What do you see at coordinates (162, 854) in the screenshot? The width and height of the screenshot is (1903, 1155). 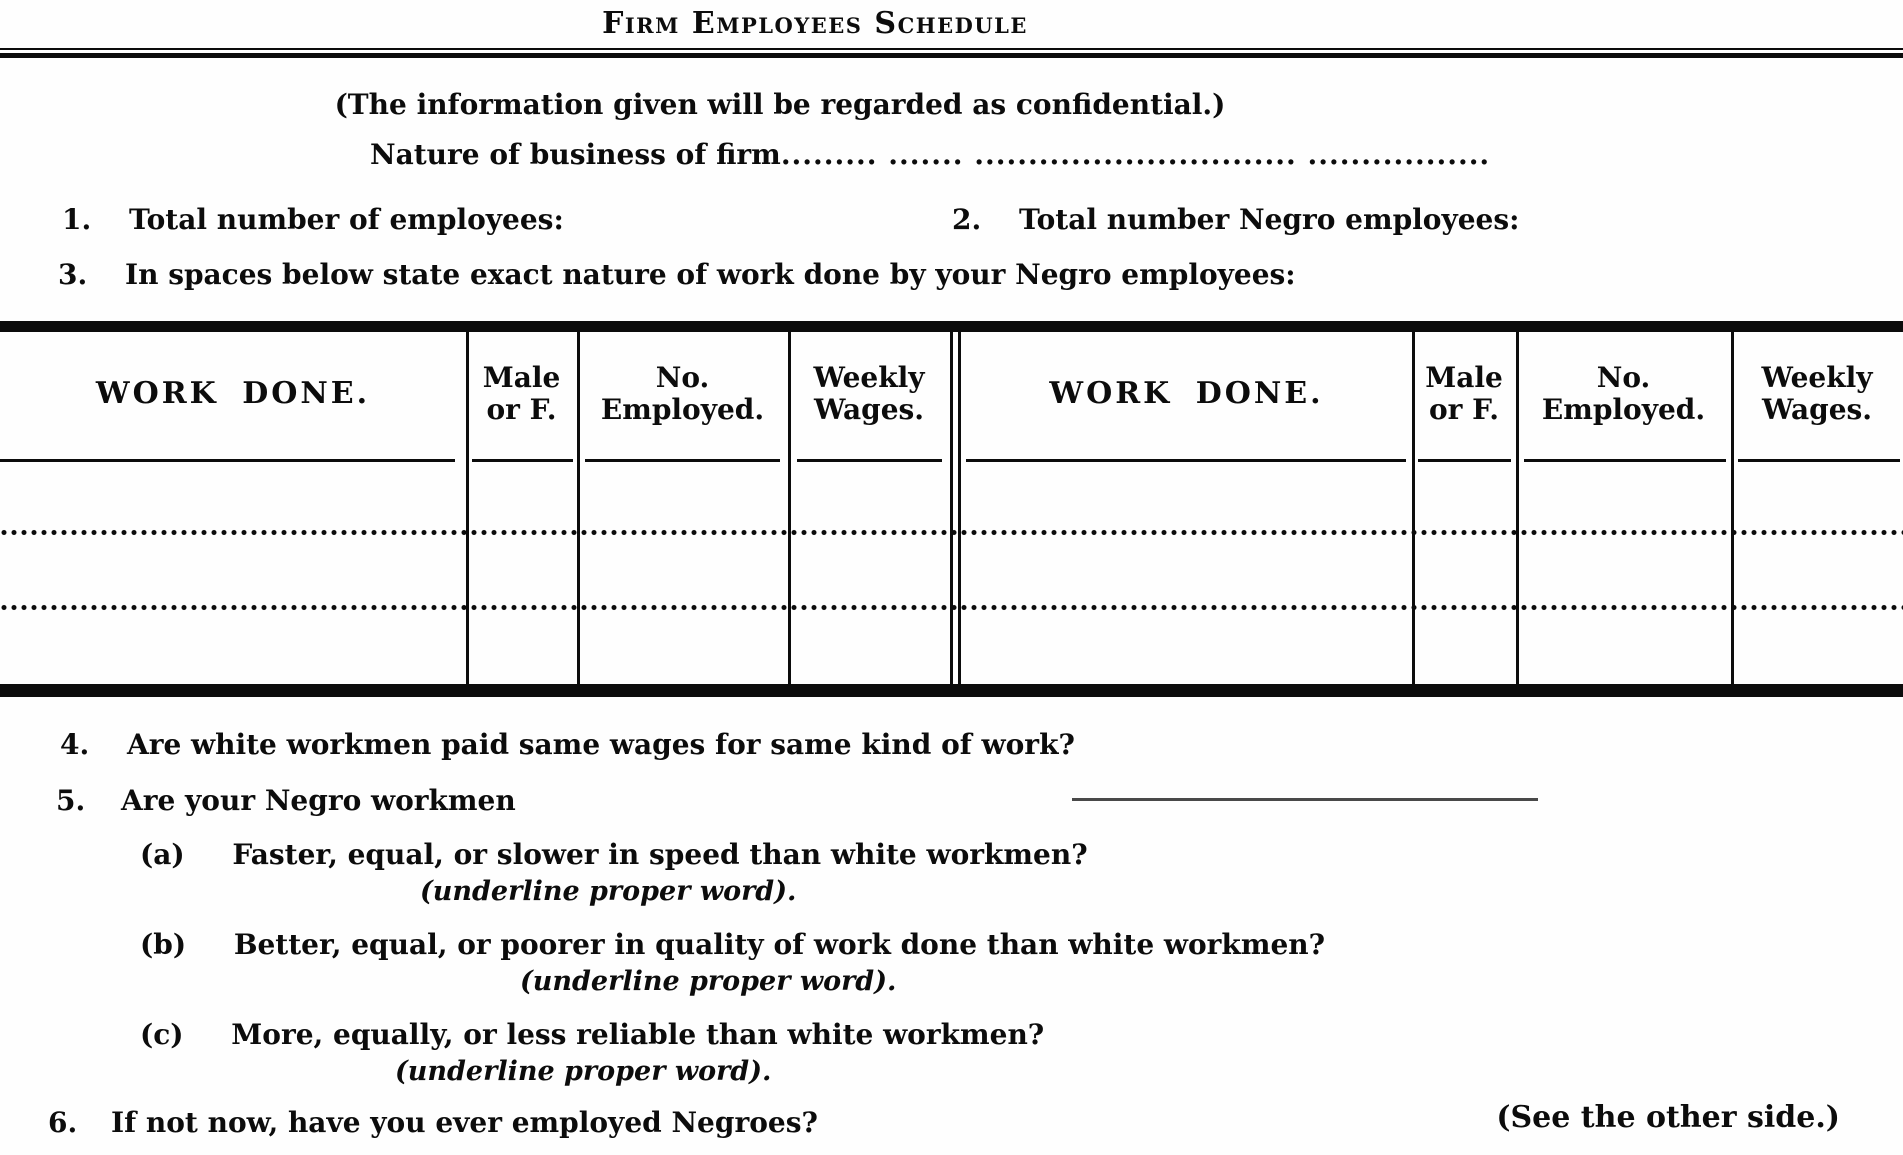 I see `question-5a-letter: (a)` at bounding box center [162, 854].